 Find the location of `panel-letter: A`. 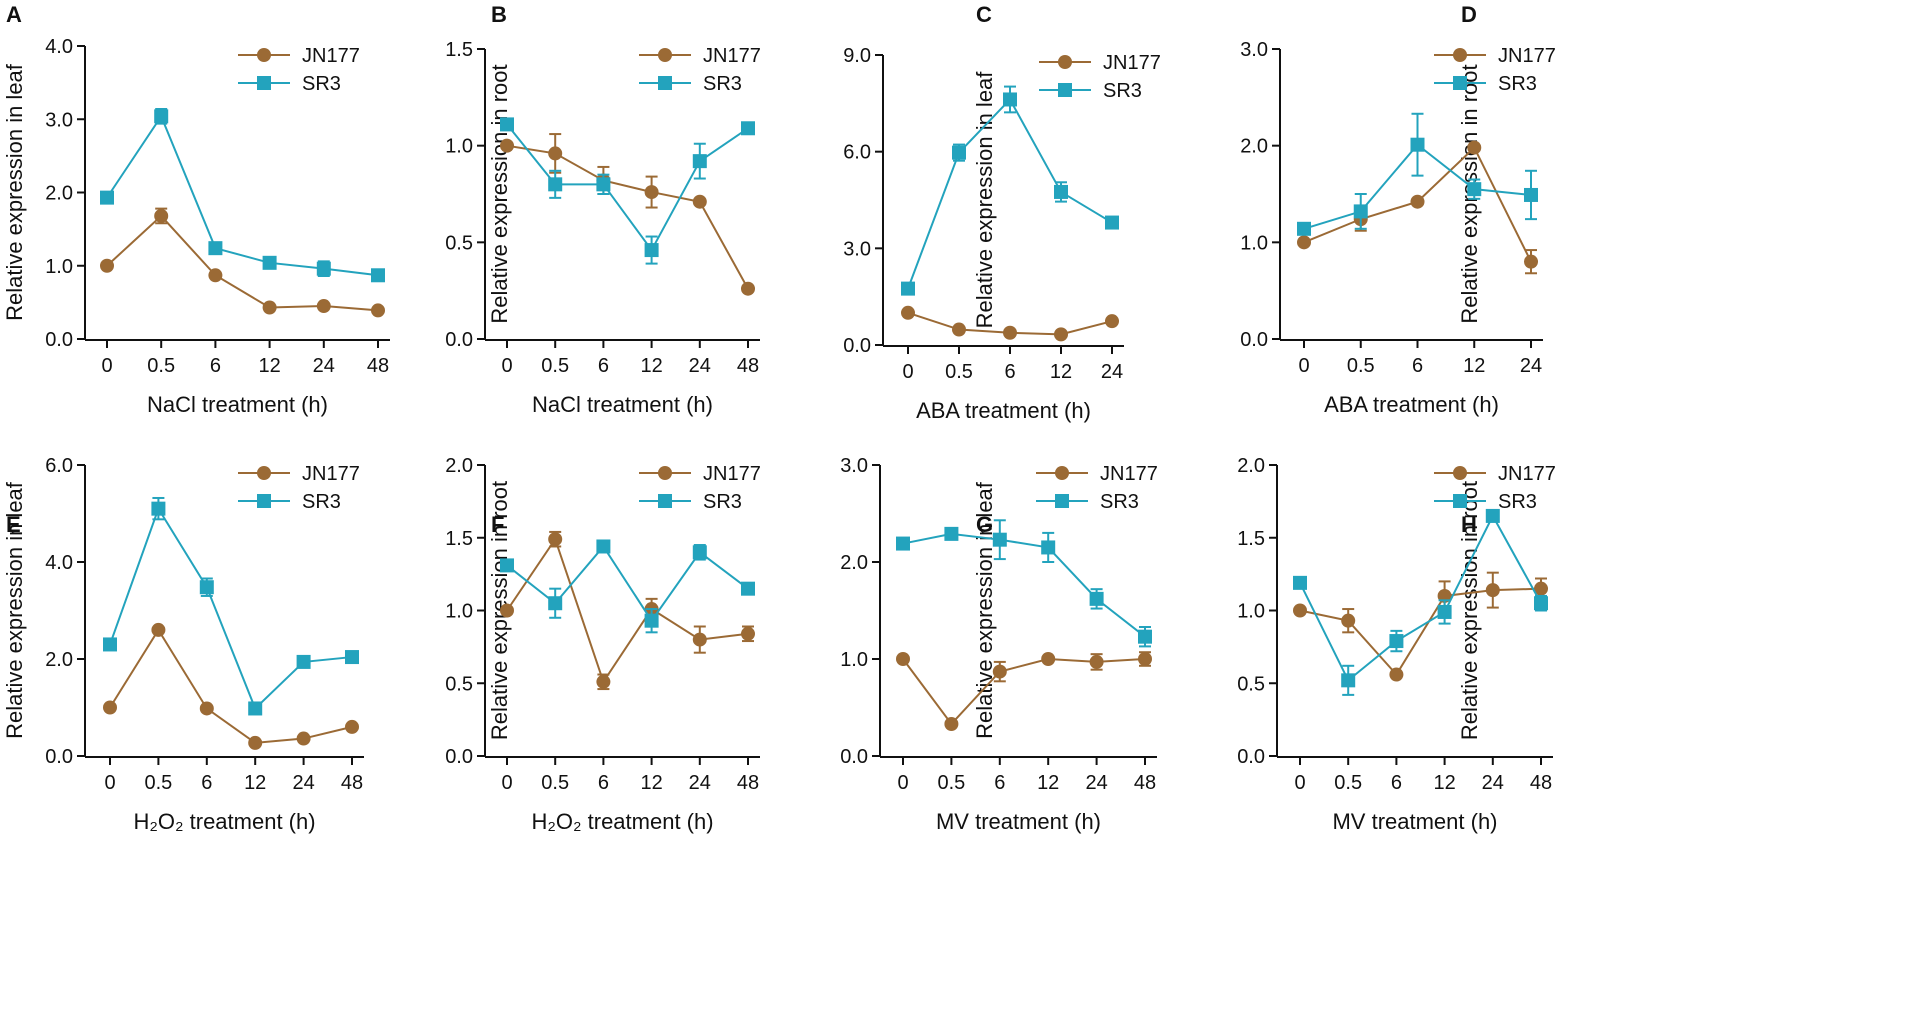

panel-letter: A is located at coordinates (14, 14).